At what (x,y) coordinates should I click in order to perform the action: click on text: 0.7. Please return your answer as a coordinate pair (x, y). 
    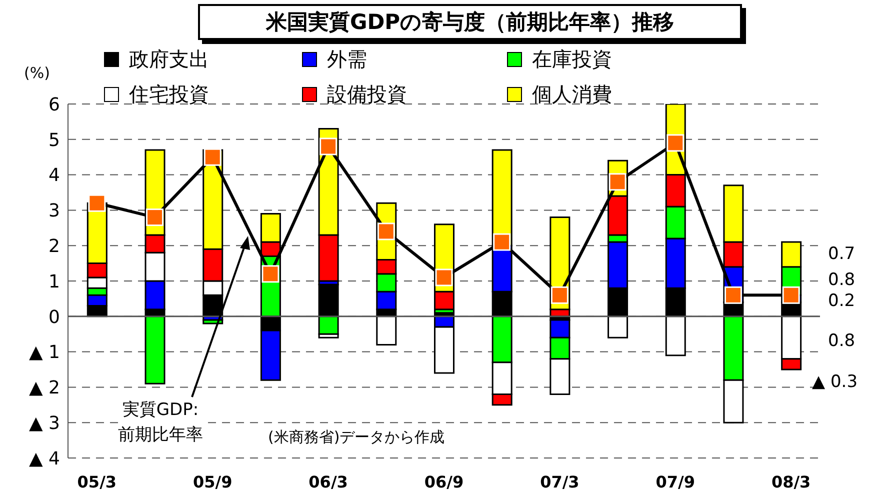
    Looking at the image, I should click on (842, 254).